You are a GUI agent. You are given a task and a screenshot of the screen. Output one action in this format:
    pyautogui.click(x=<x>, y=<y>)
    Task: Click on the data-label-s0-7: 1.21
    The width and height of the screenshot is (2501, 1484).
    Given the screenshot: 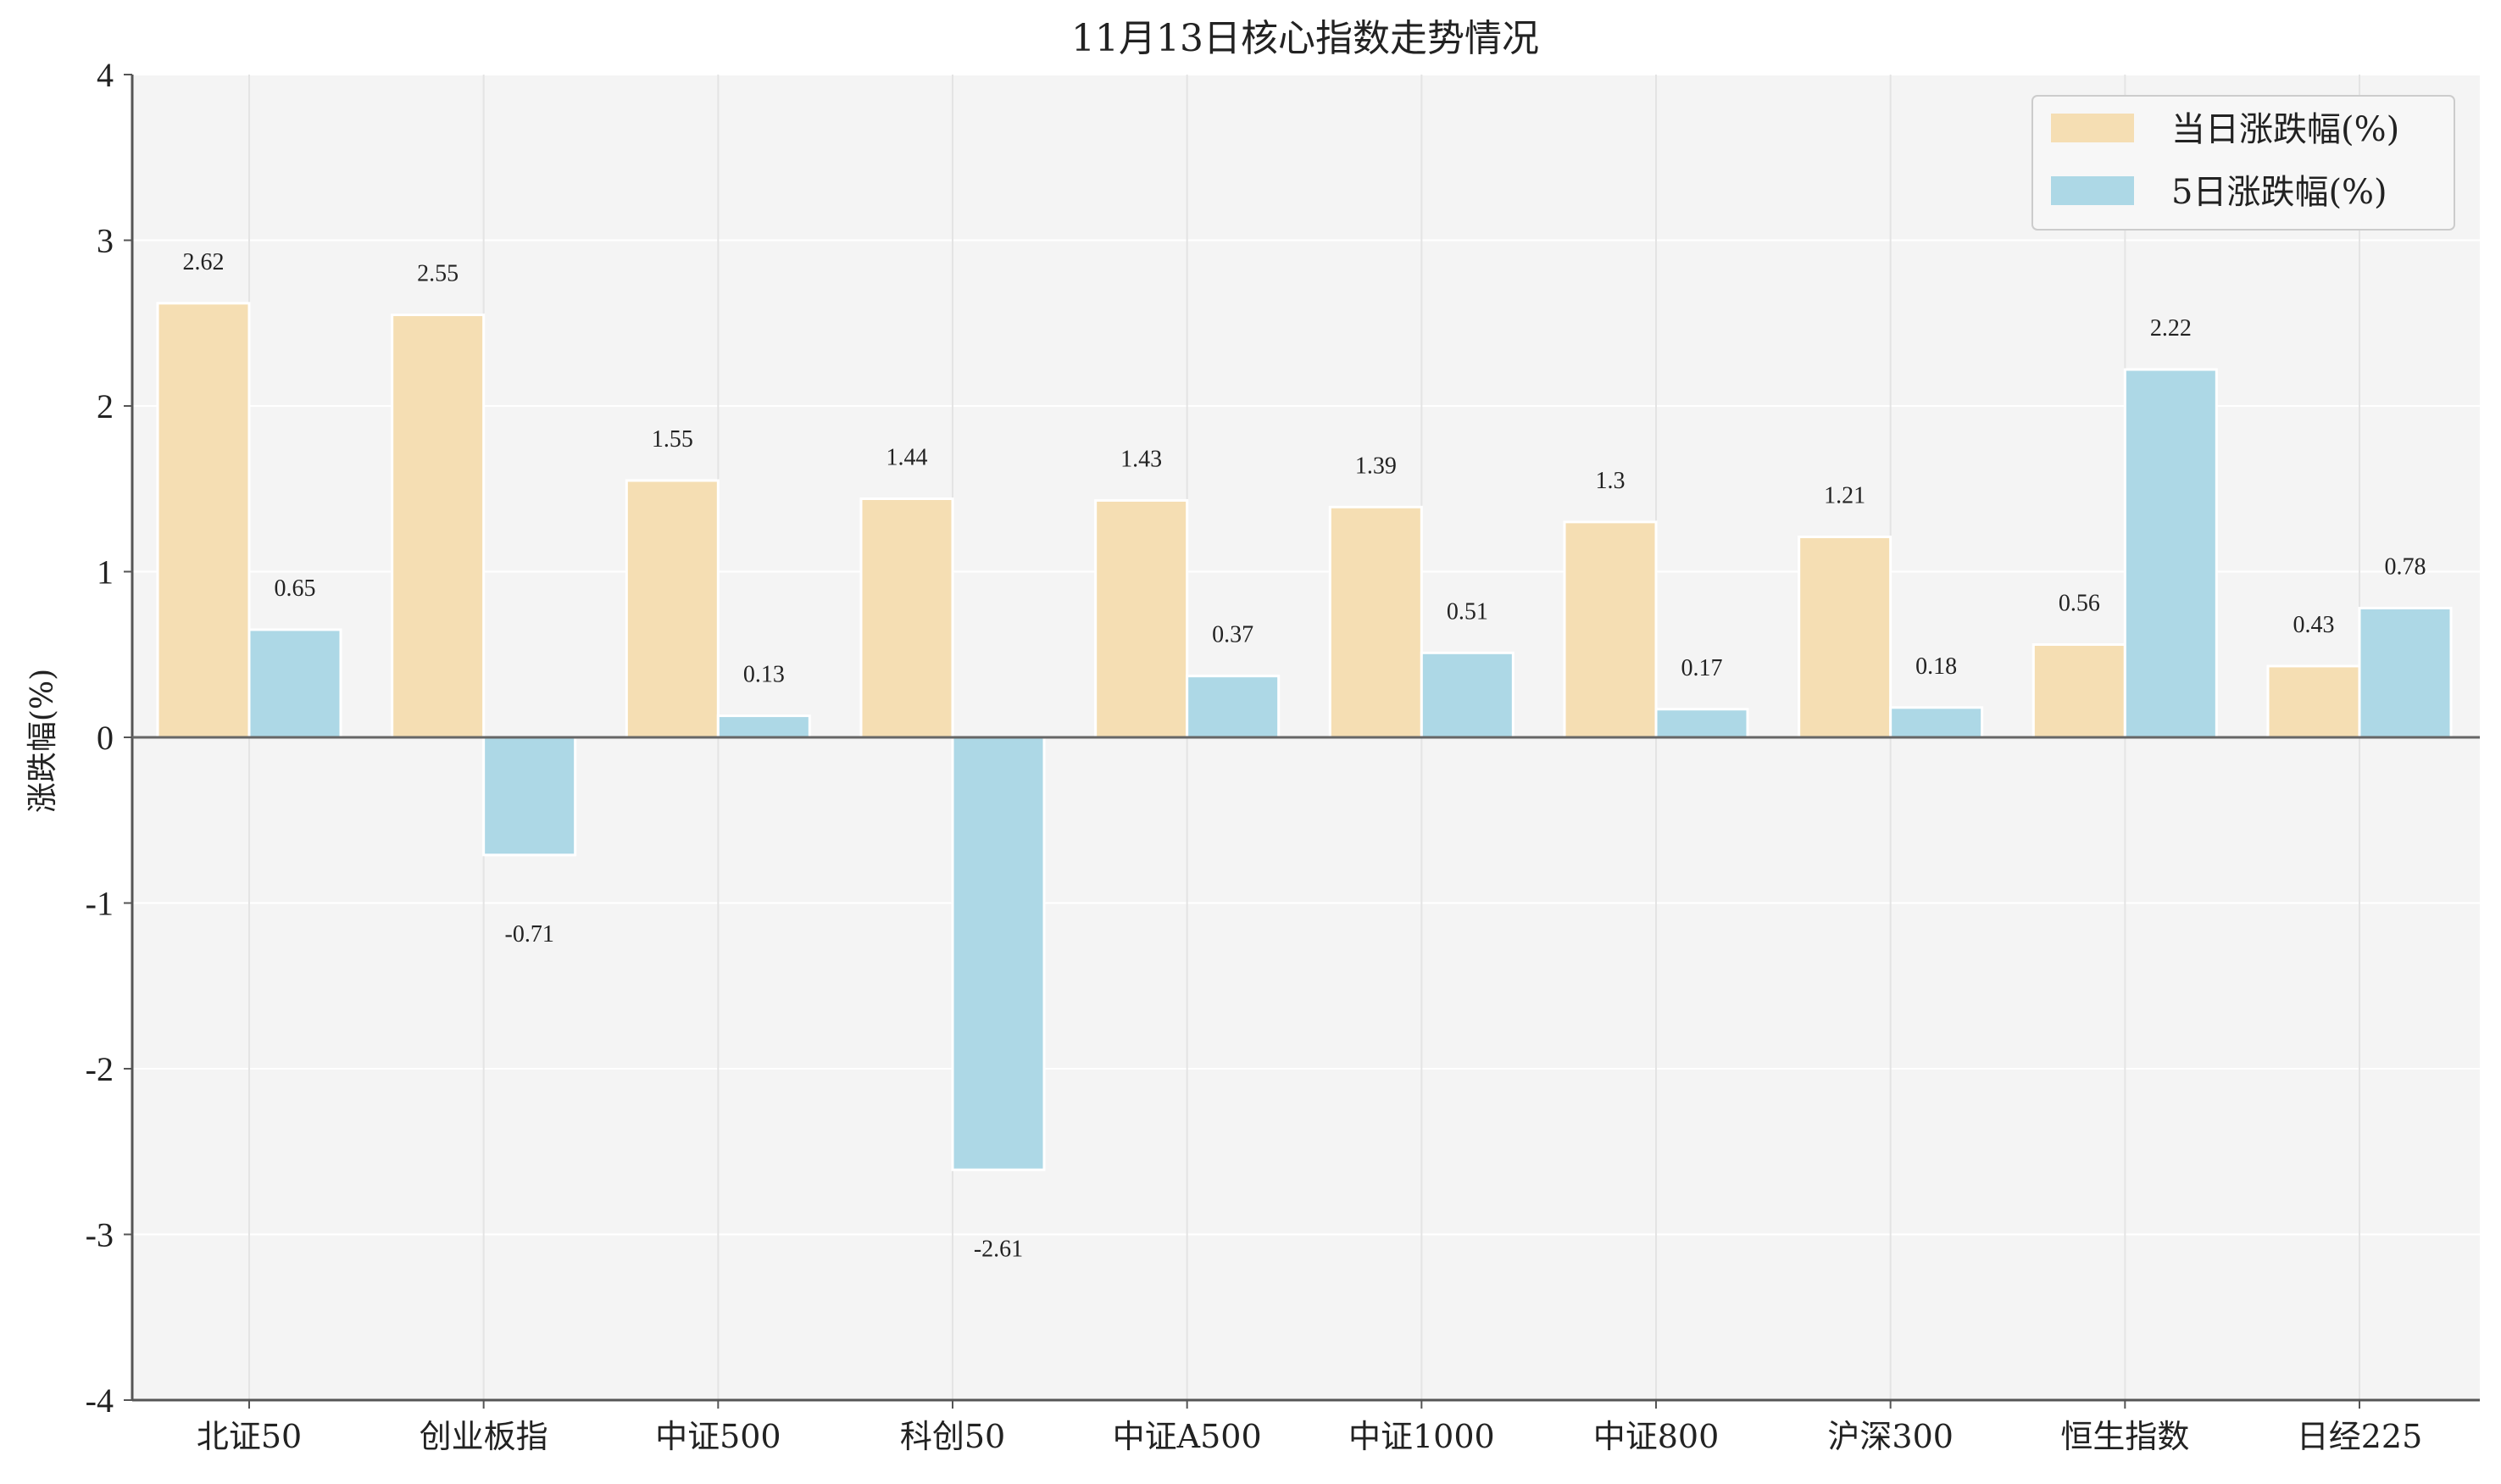 What is the action you would take?
    pyautogui.click(x=1844, y=496)
    